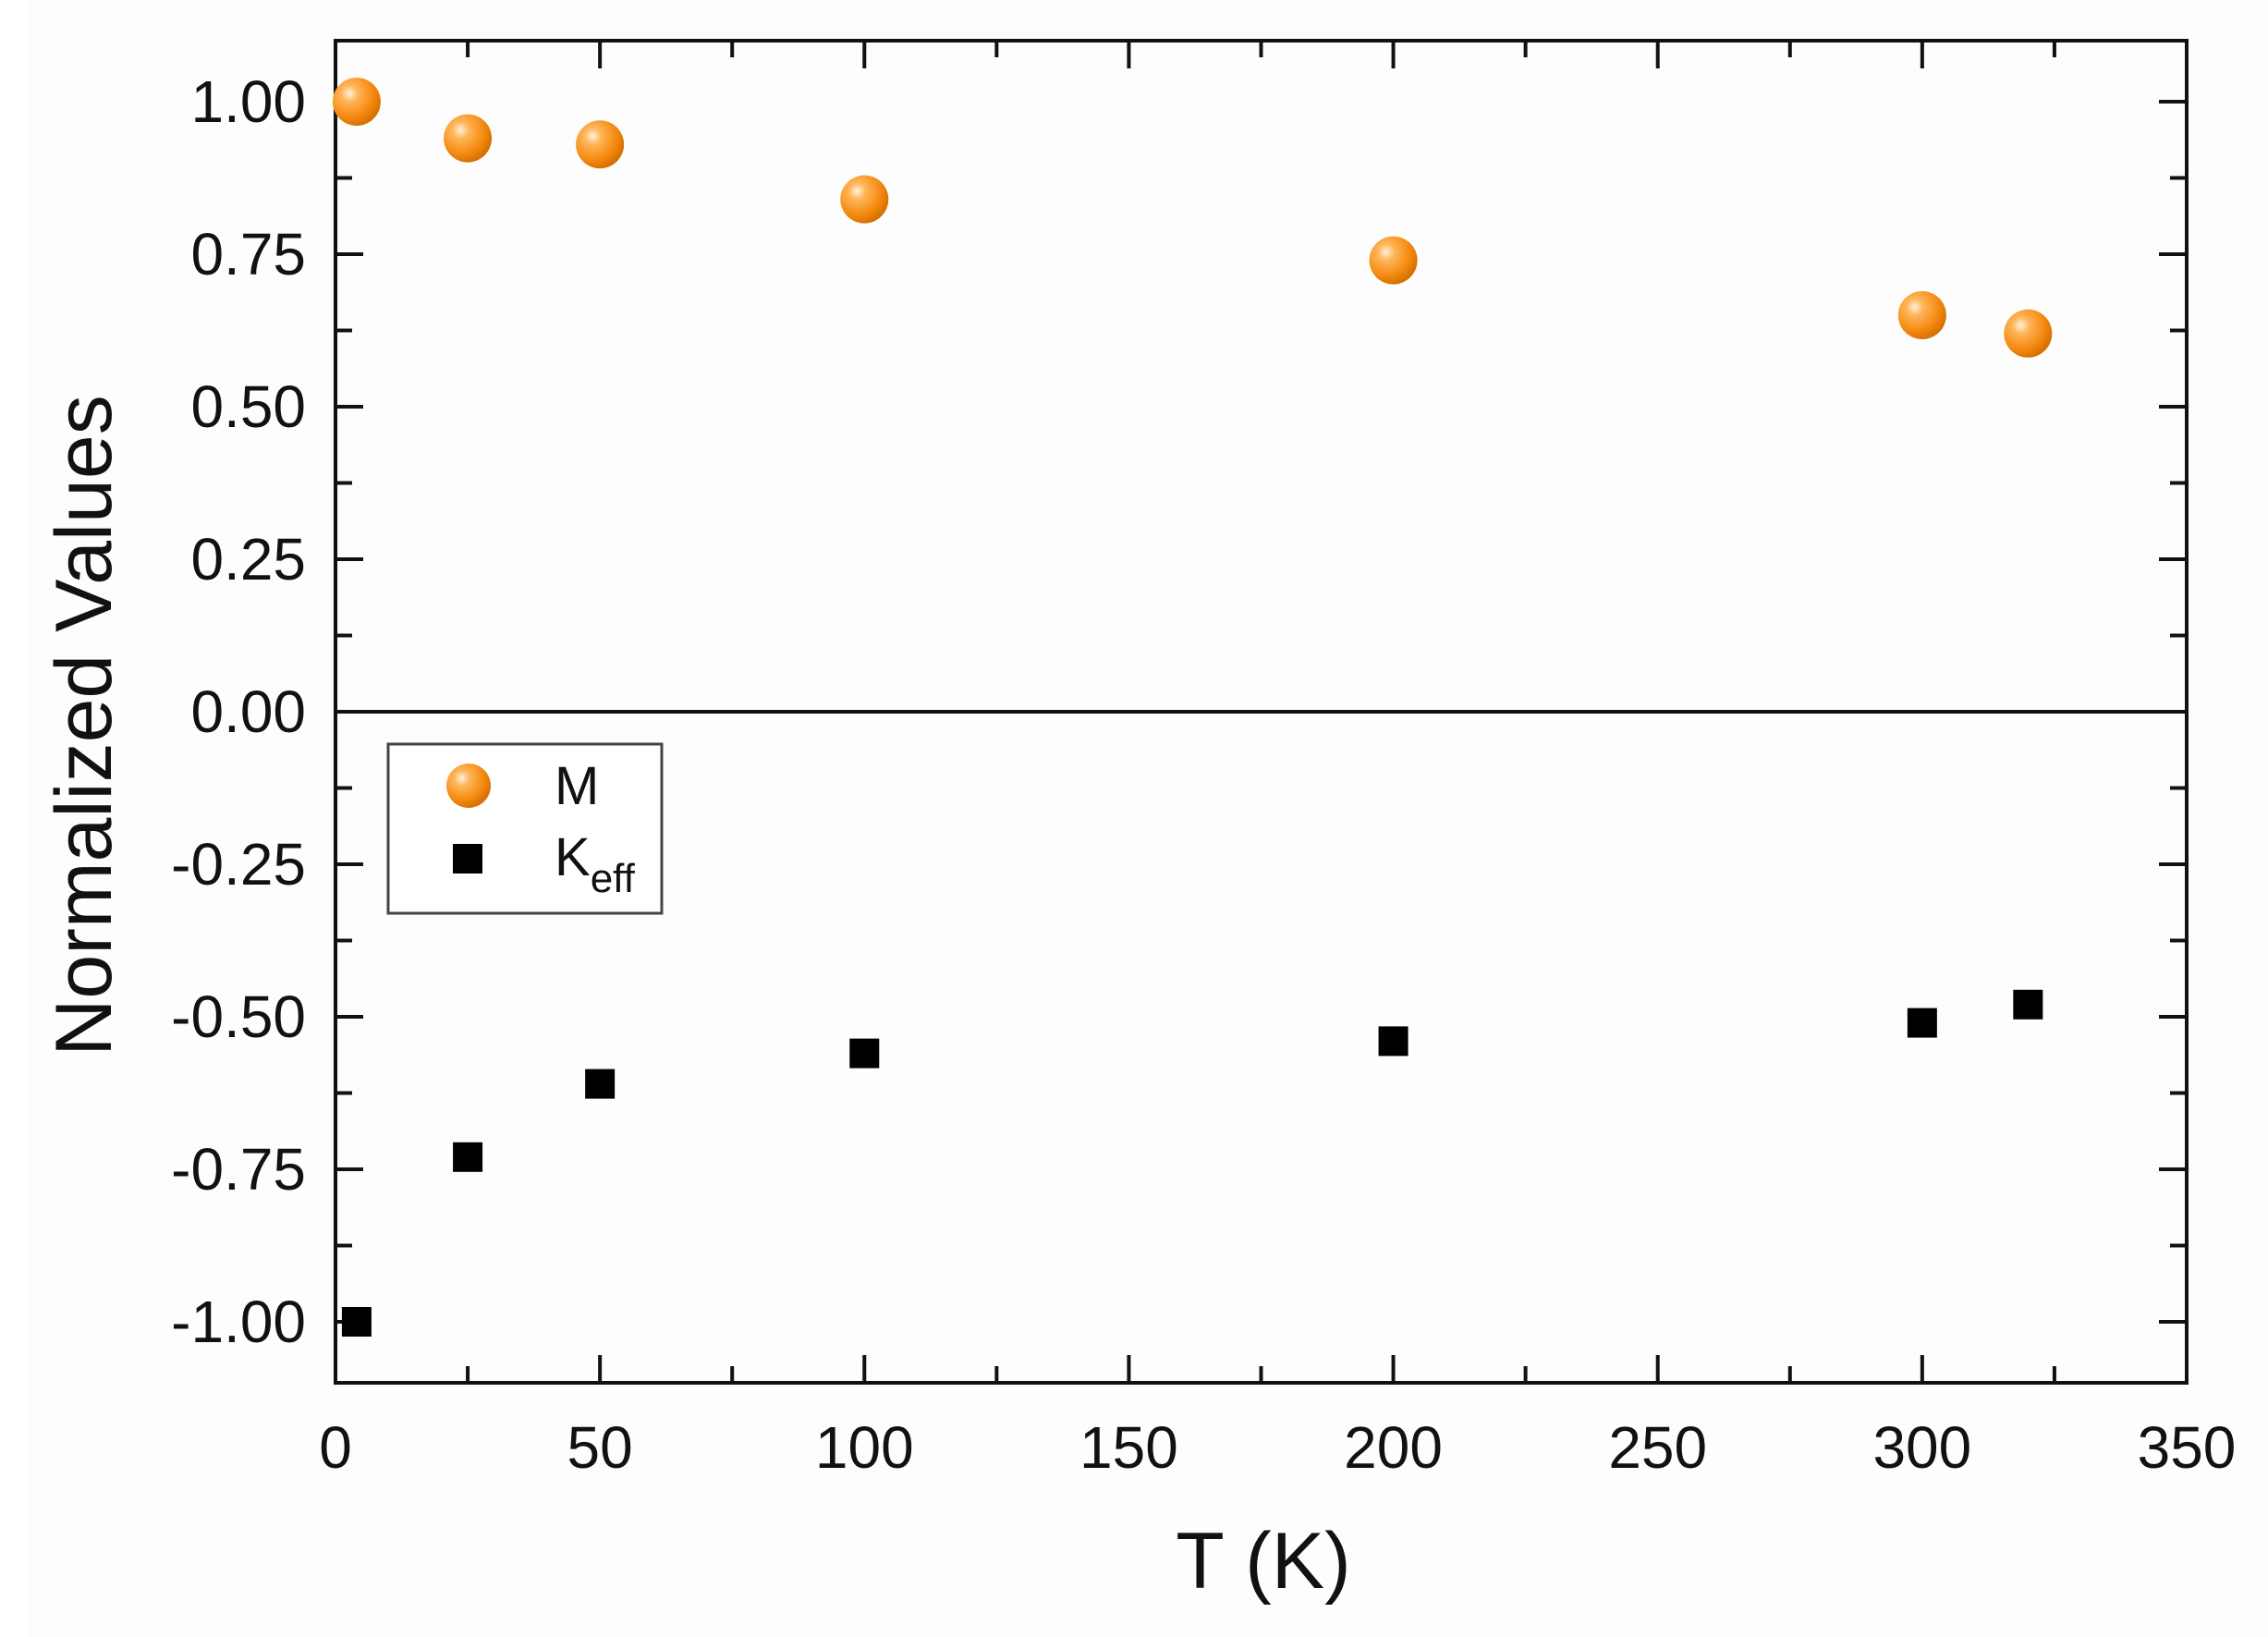 The image size is (2268, 1637). What do you see at coordinates (469, 786) in the screenshot?
I see `legend-marker-m` at bounding box center [469, 786].